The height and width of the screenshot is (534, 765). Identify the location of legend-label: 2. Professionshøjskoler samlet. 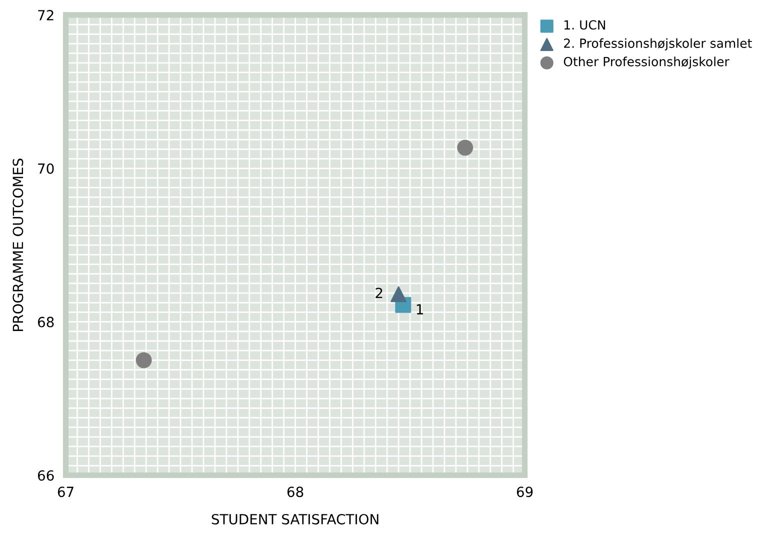
(658, 44).